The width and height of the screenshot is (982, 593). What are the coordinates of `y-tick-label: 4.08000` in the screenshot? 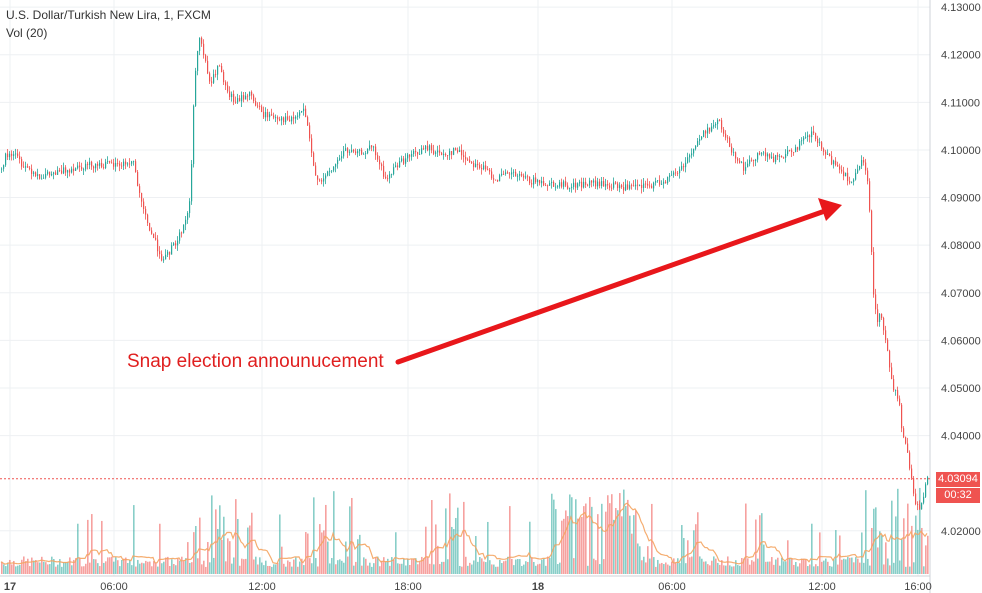 It's located at (961, 246).